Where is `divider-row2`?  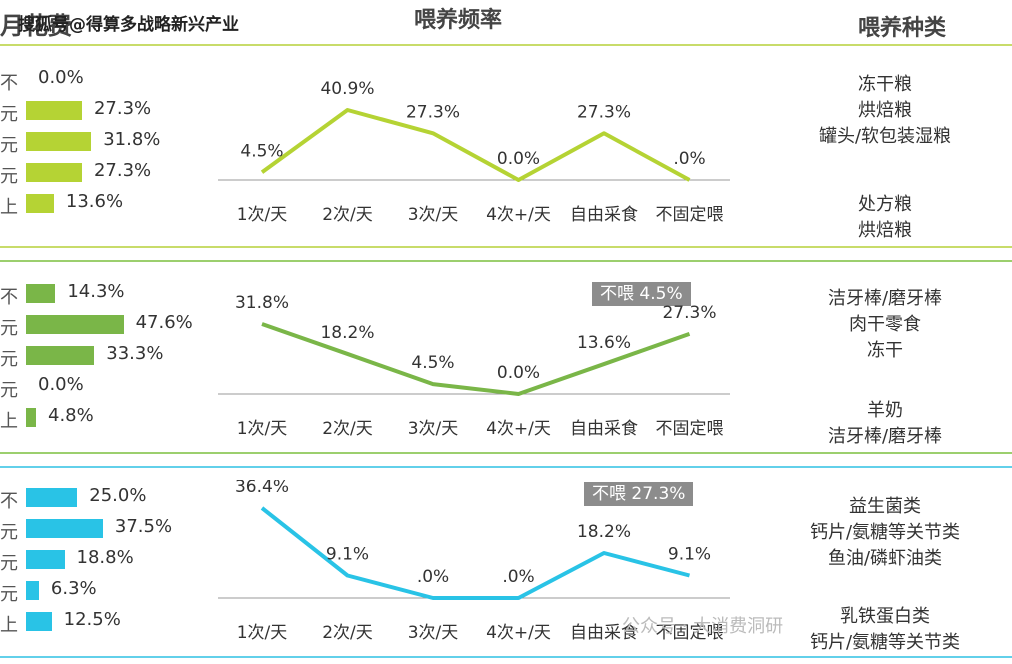
divider-row2 is located at coordinates (506, 261).